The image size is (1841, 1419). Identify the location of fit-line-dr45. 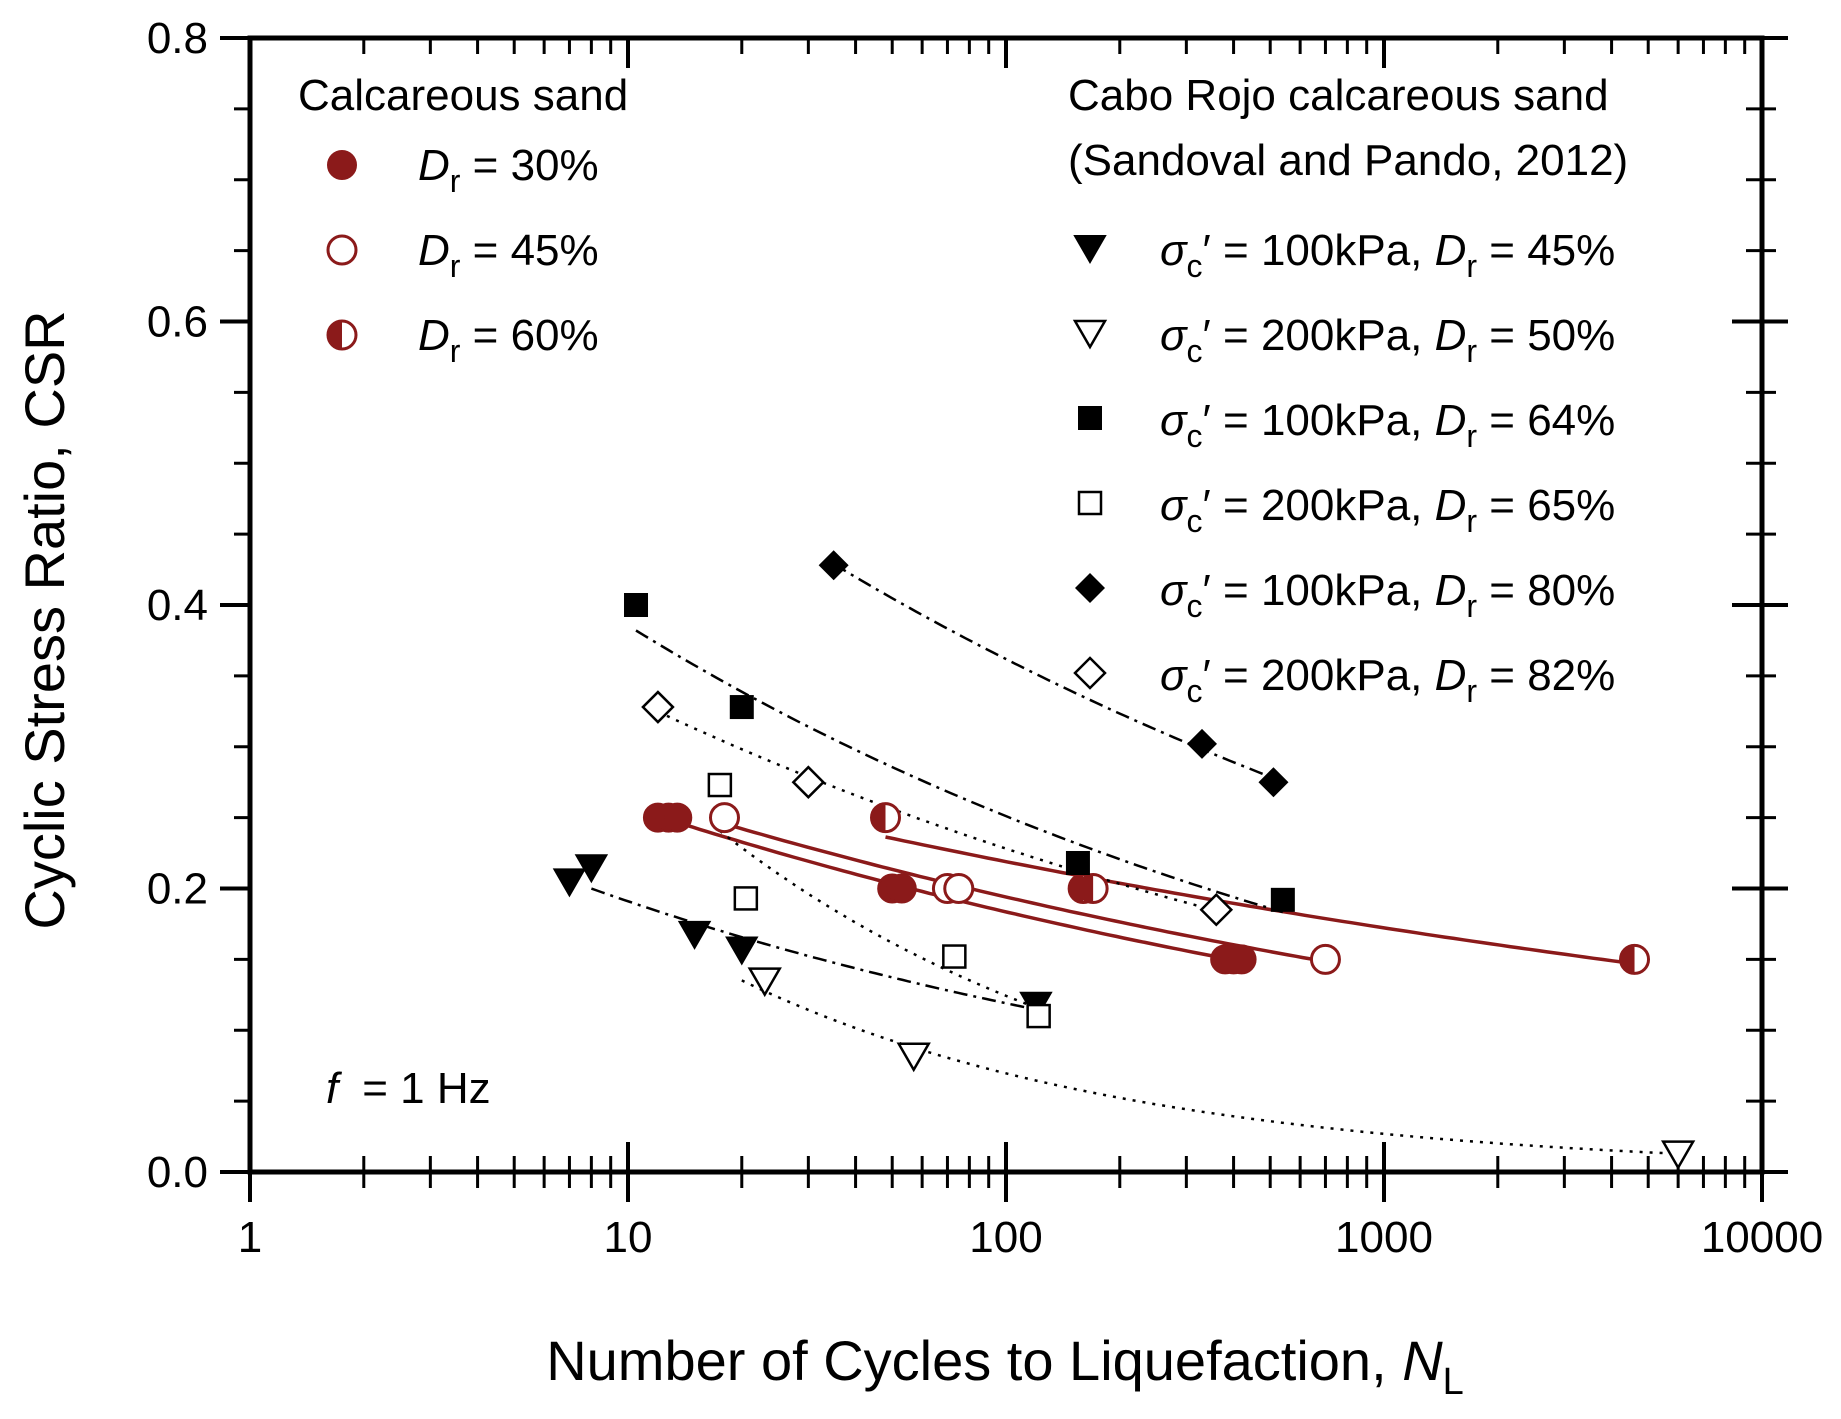
(1025, 893).